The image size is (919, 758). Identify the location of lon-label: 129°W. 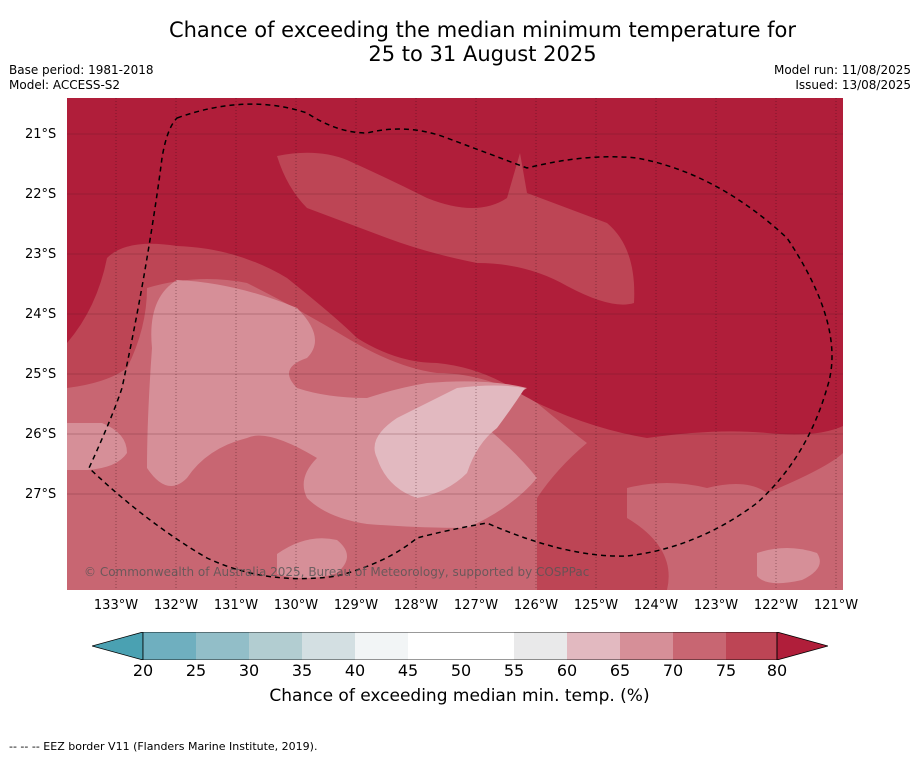
(356, 605).